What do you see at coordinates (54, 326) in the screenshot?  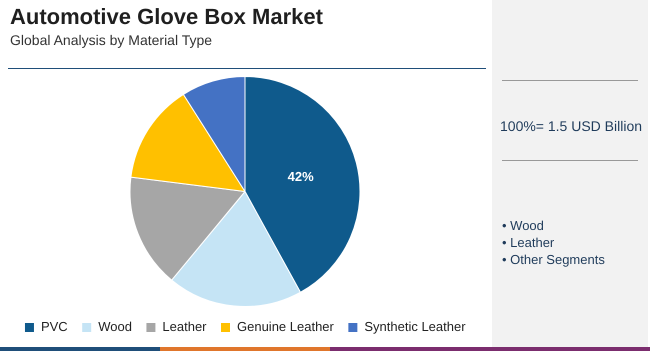 I see `legend-label: PVC` at bounding box center [54, 326].